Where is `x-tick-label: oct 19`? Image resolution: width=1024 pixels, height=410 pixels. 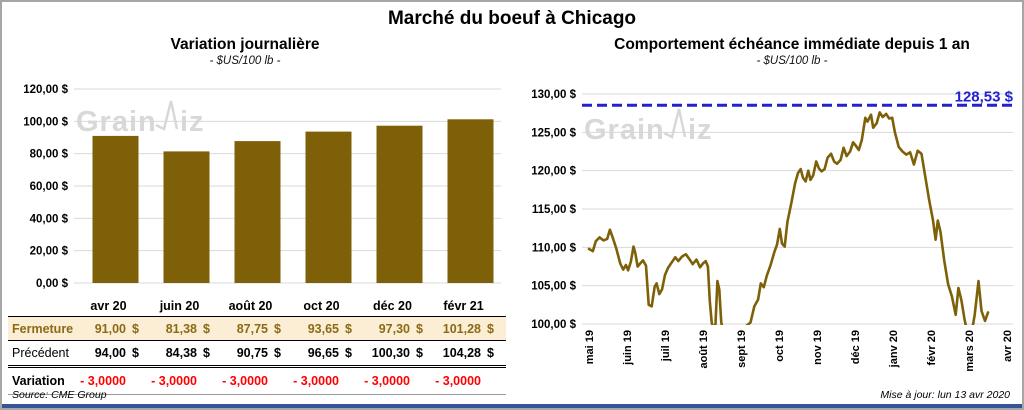
x-tick-label: oct 19 is located at coordinates (780, 346).